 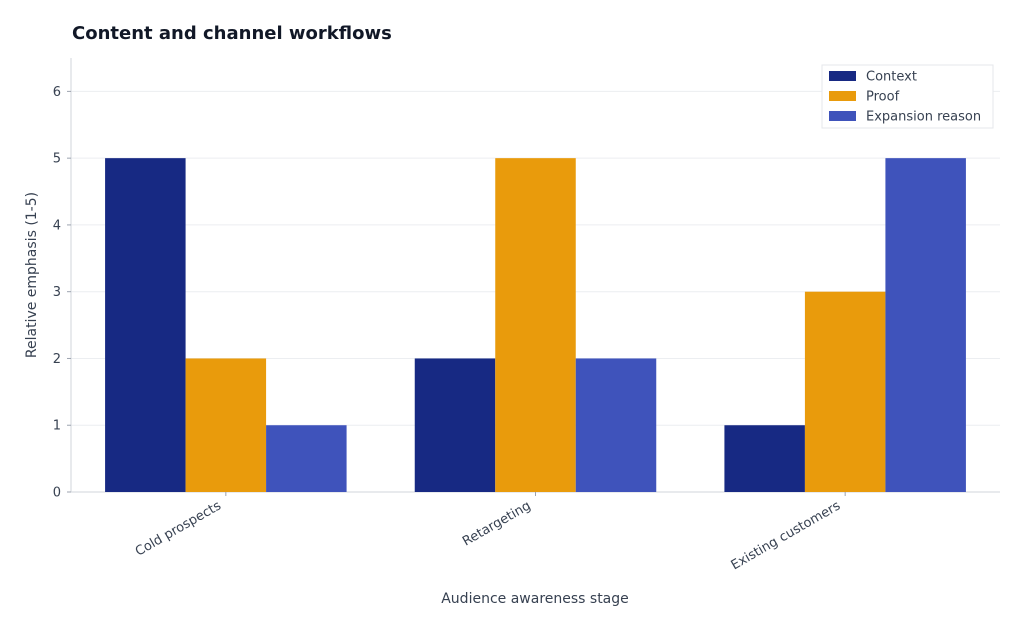 What do you see at coordinates (57, 292) in the screenshot?
I see `y-tick-label: 3` at bounding box center [57, 292].